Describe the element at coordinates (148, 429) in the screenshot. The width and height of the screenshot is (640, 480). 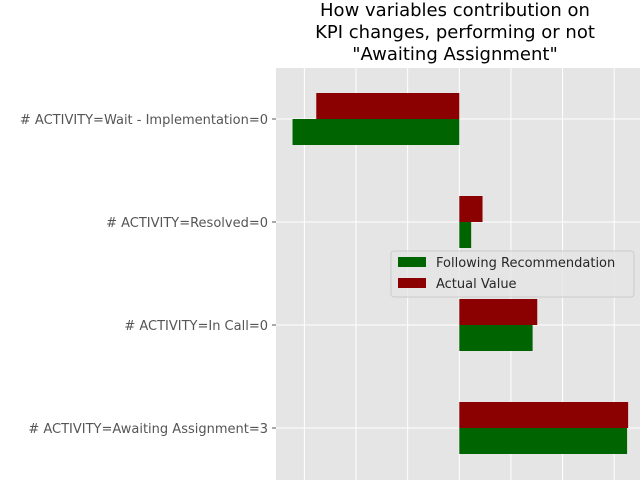
I see `y-tick-label: # ACTIVITY=Awaiting Assignment=3` at that location.